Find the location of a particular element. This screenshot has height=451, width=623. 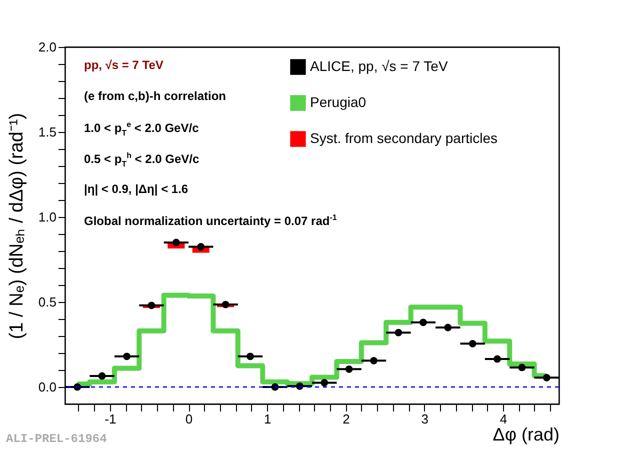

annotation: 0.5 < p$_{T}$$^{h}$ < 2.0 GeV/c is located at coordinates (142, 160).